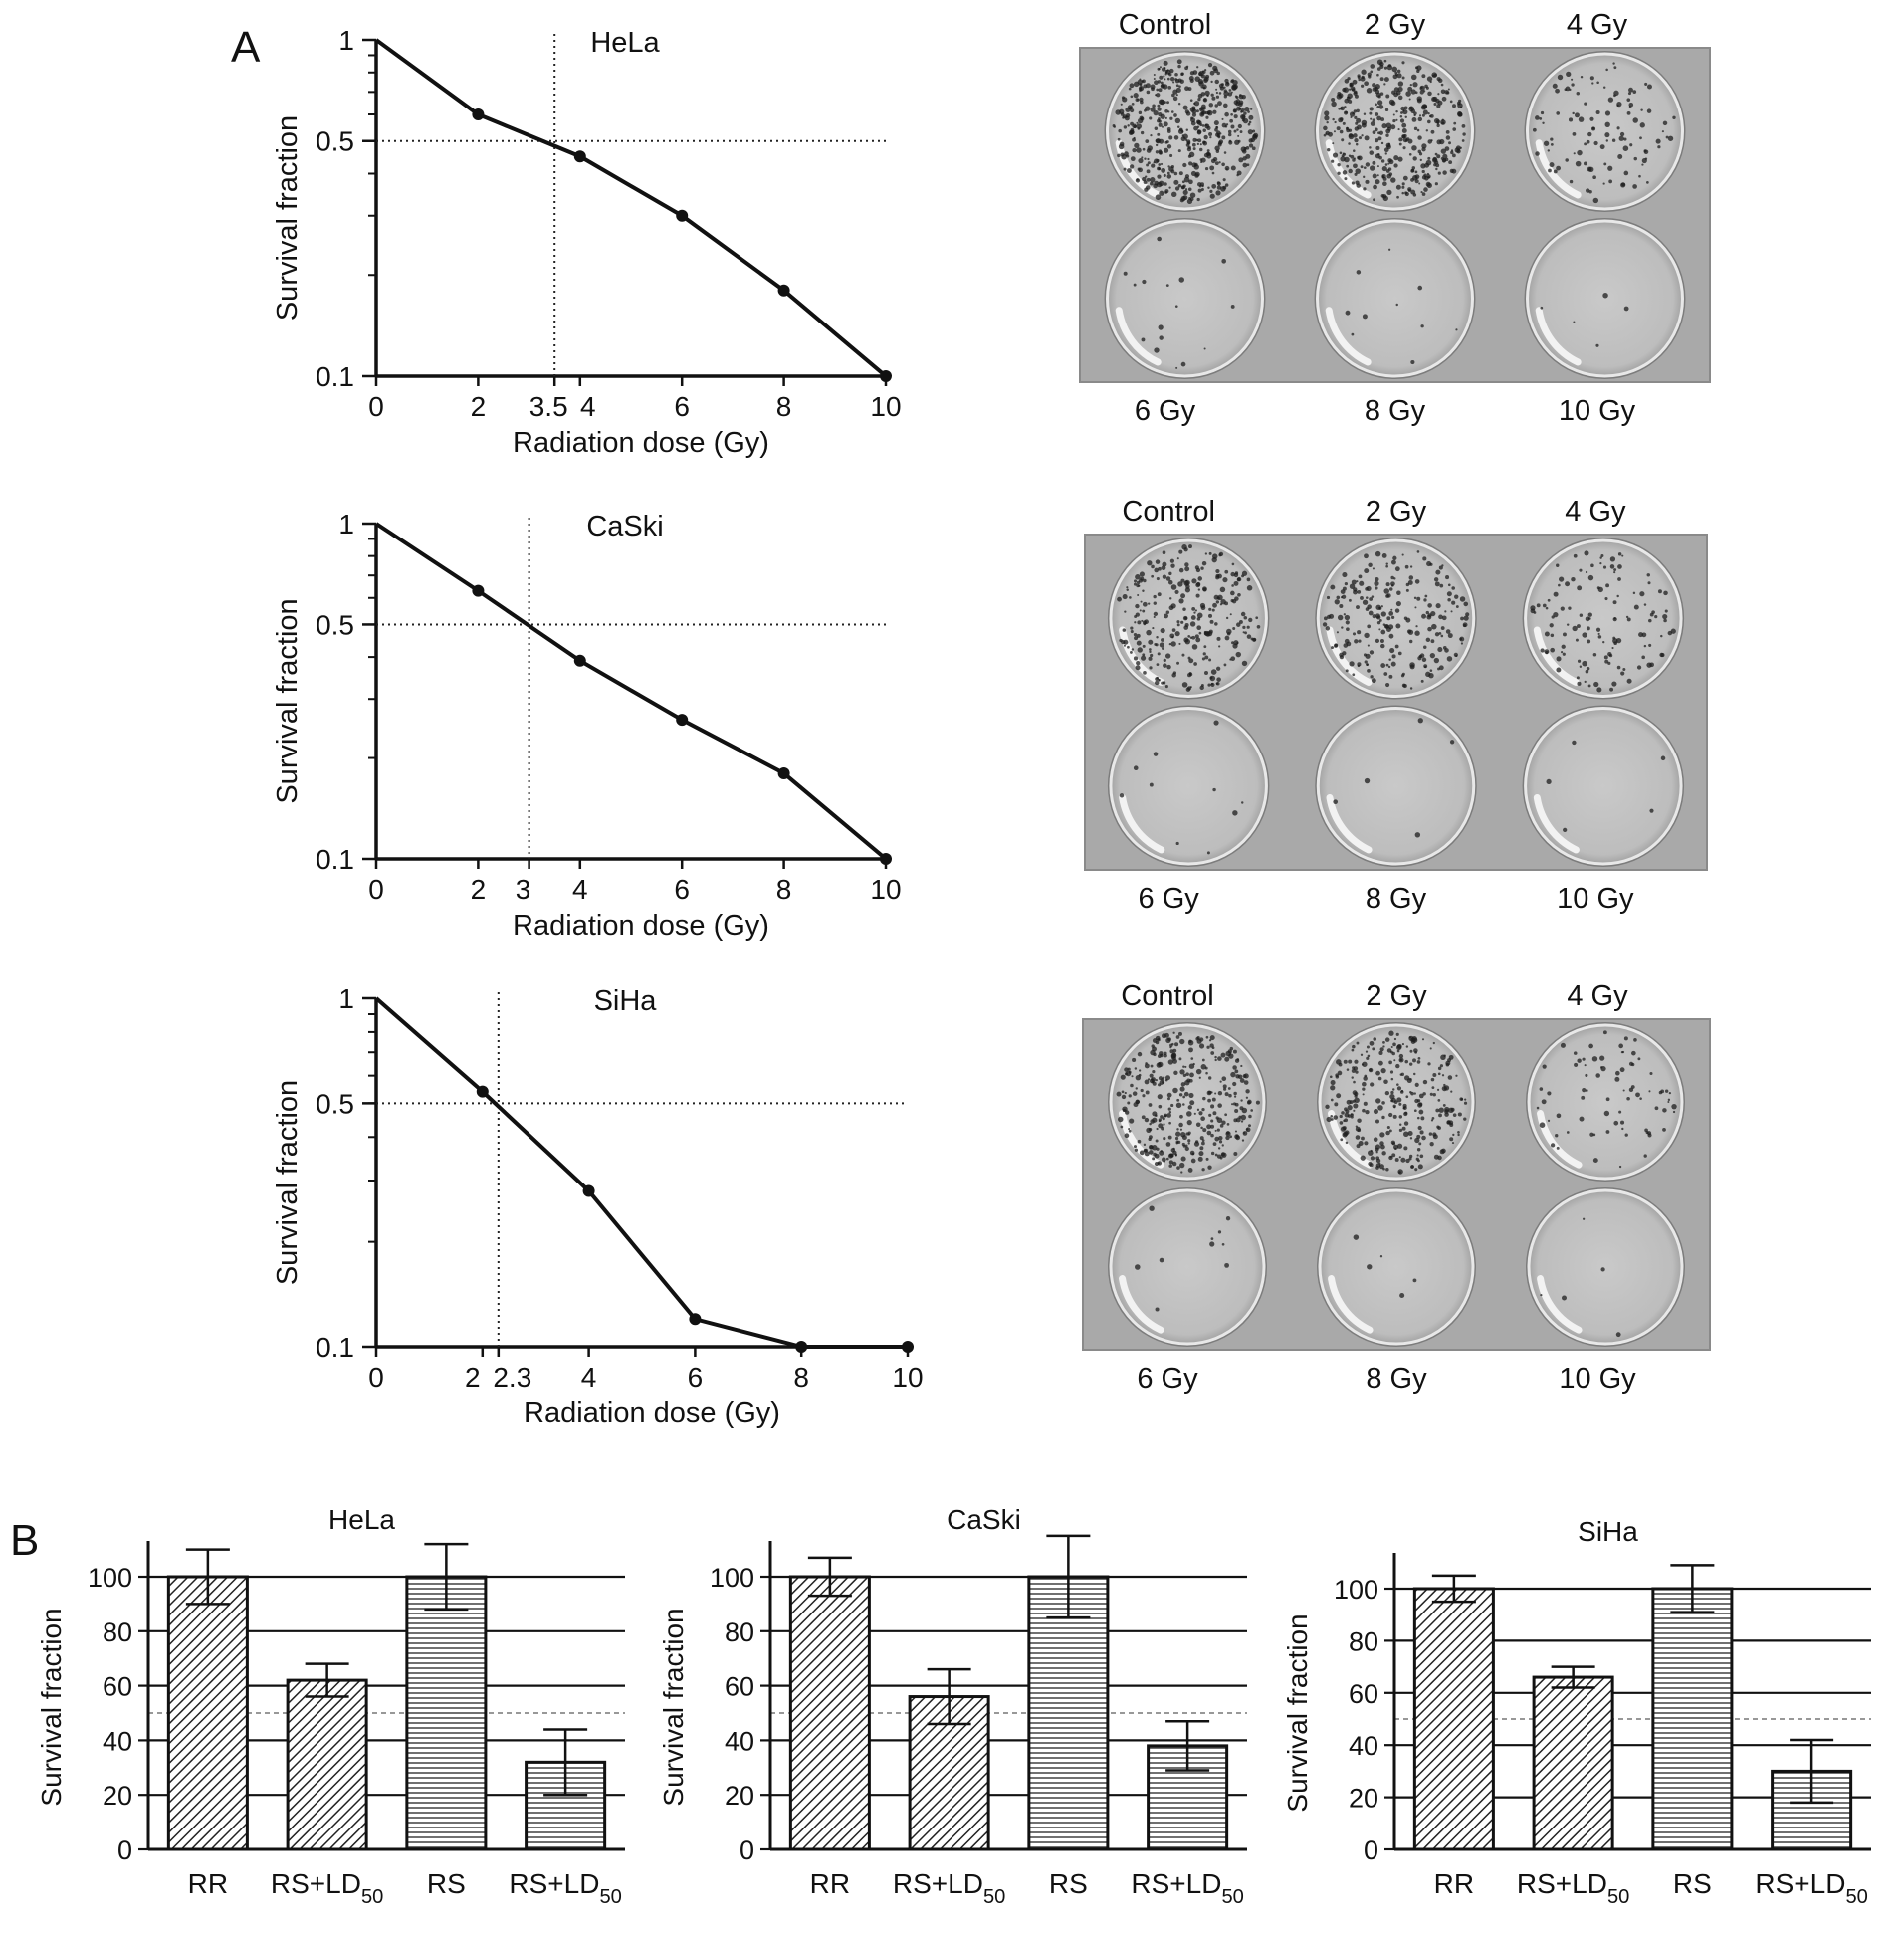  Describe the element at coordinates (1453, 1719) in the screenshot. I see `bar` at that location.